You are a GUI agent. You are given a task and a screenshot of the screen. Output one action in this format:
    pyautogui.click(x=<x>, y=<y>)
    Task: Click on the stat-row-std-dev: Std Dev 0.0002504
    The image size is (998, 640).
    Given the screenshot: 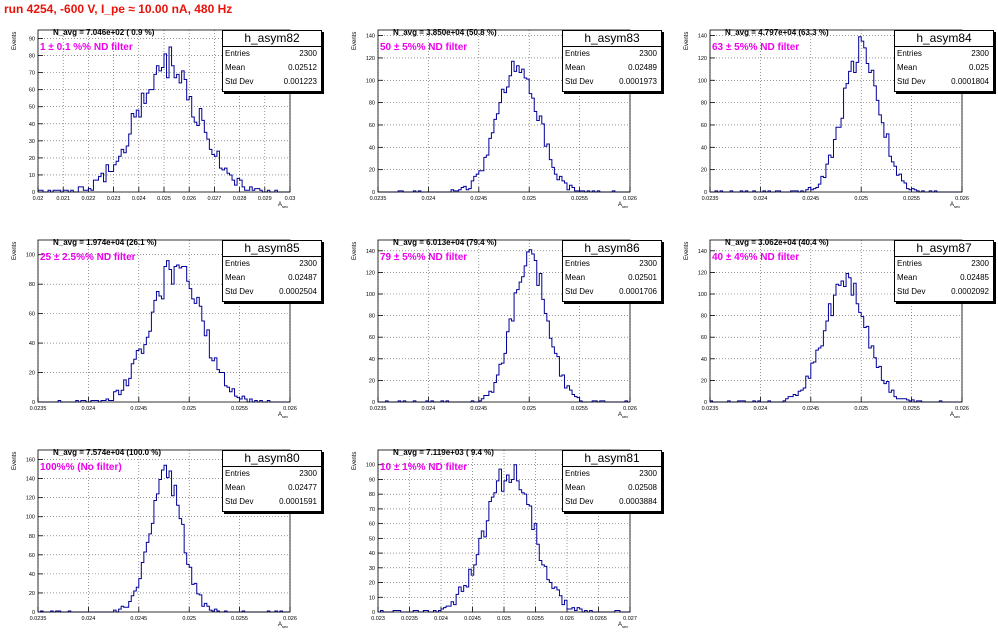 What is the action you would take?
    pyautogui.click(x=271, y=292)
    